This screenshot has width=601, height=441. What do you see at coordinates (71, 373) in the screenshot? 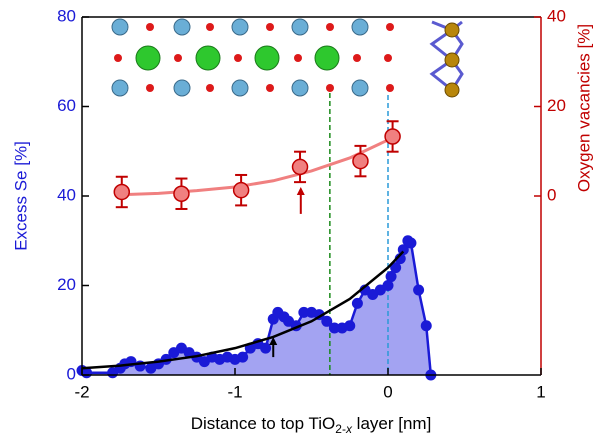
I see `y-tick-label: 0` at bounding box center [71, 373].